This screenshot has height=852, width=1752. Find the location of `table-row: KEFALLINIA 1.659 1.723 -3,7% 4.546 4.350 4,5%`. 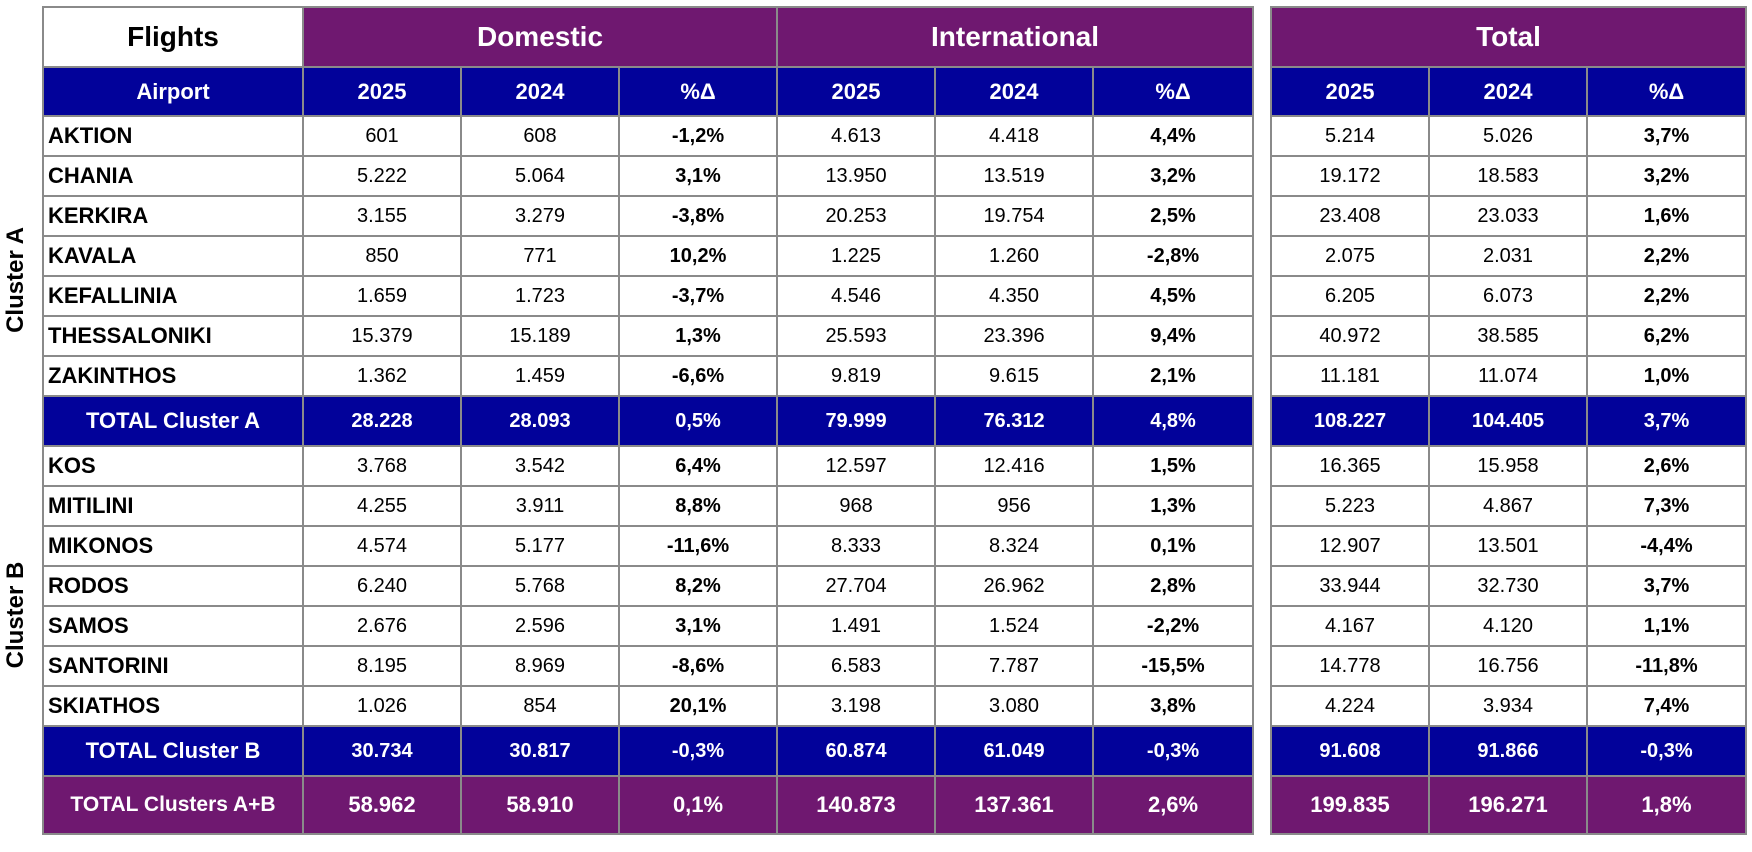

table-row: KEFALLINIA 1.659 1.723 -3,7% 4.546 4.350 4,5% is located at coordinates (648, 296).